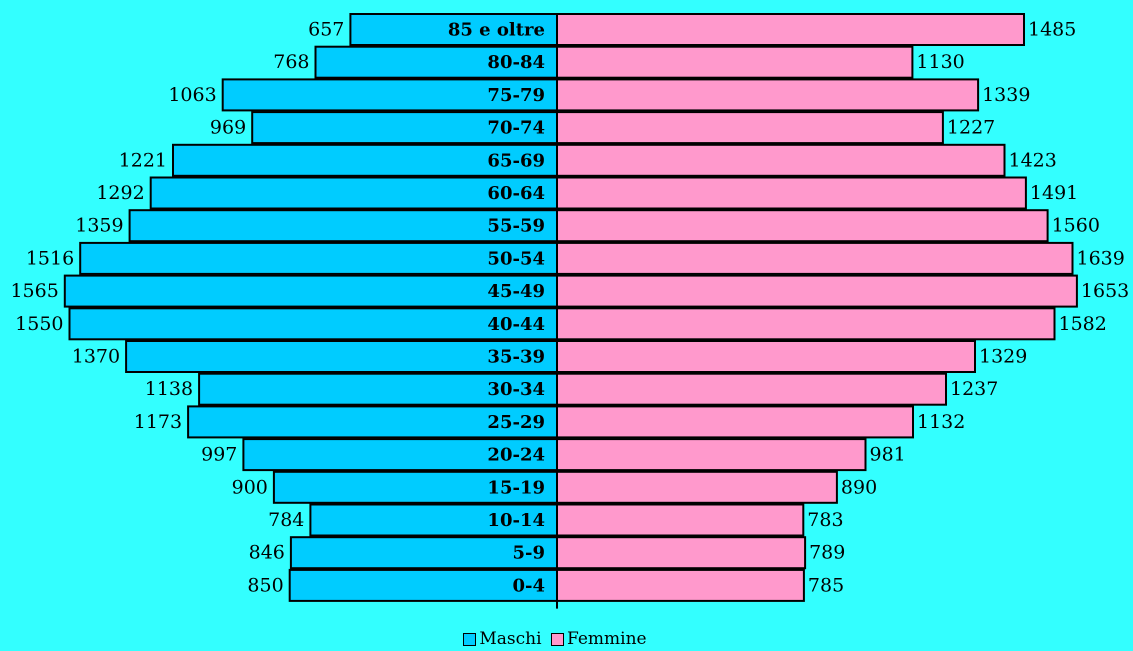  I want to click on age-group-label: 10-14, so click(516, 520).